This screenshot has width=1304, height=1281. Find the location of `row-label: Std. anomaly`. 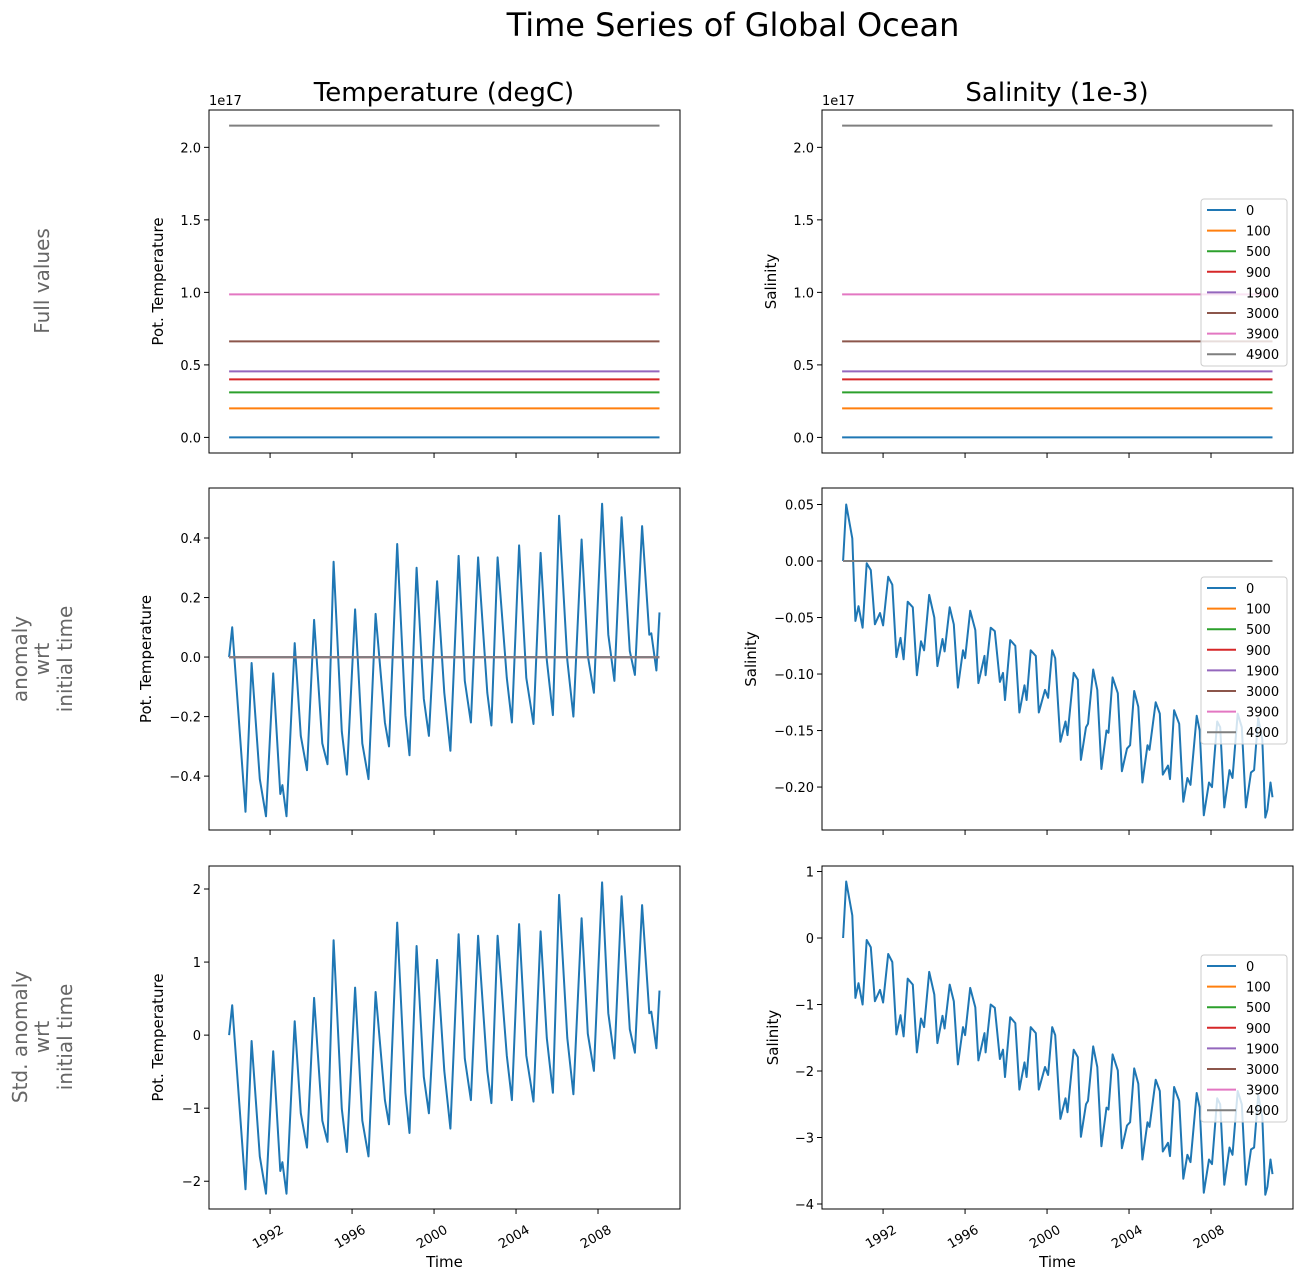

row-label: Std. anomaly is located at coordinates (20, 1037).